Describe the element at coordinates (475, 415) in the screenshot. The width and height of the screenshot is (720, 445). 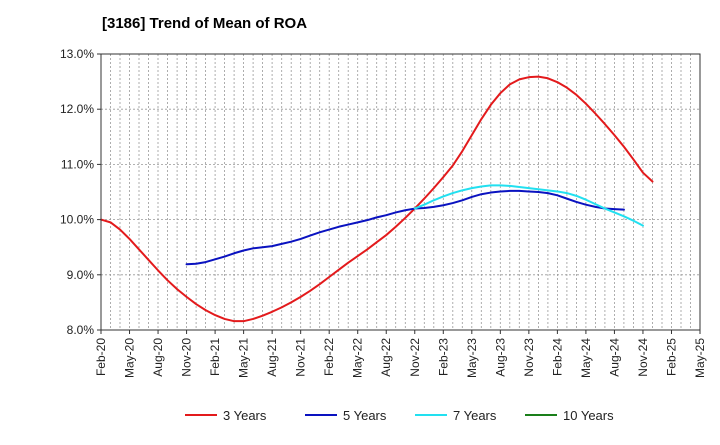
I see `legend-label: 7 Years` at that location.